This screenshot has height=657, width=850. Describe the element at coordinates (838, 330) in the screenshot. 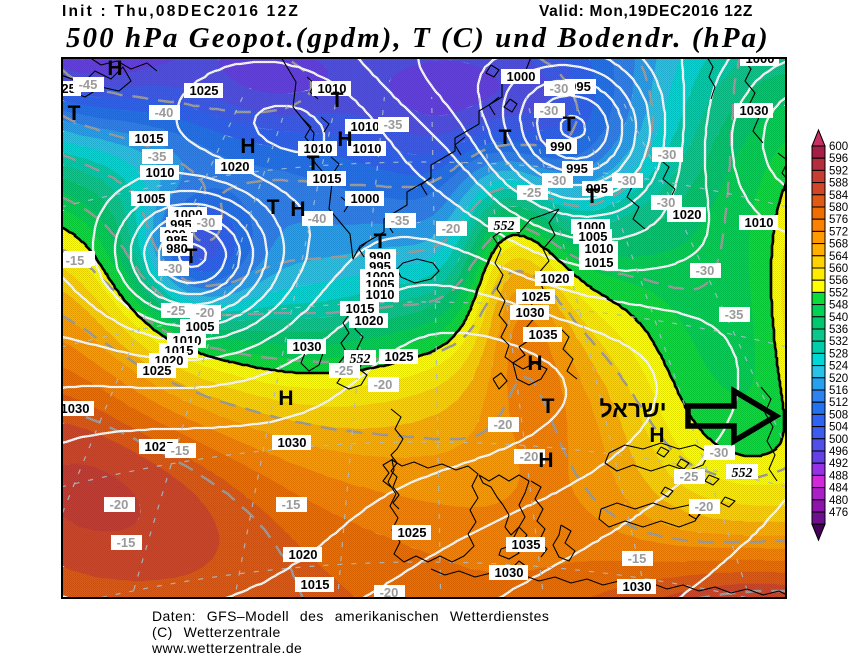

I see `svg-text: 536` at that location.